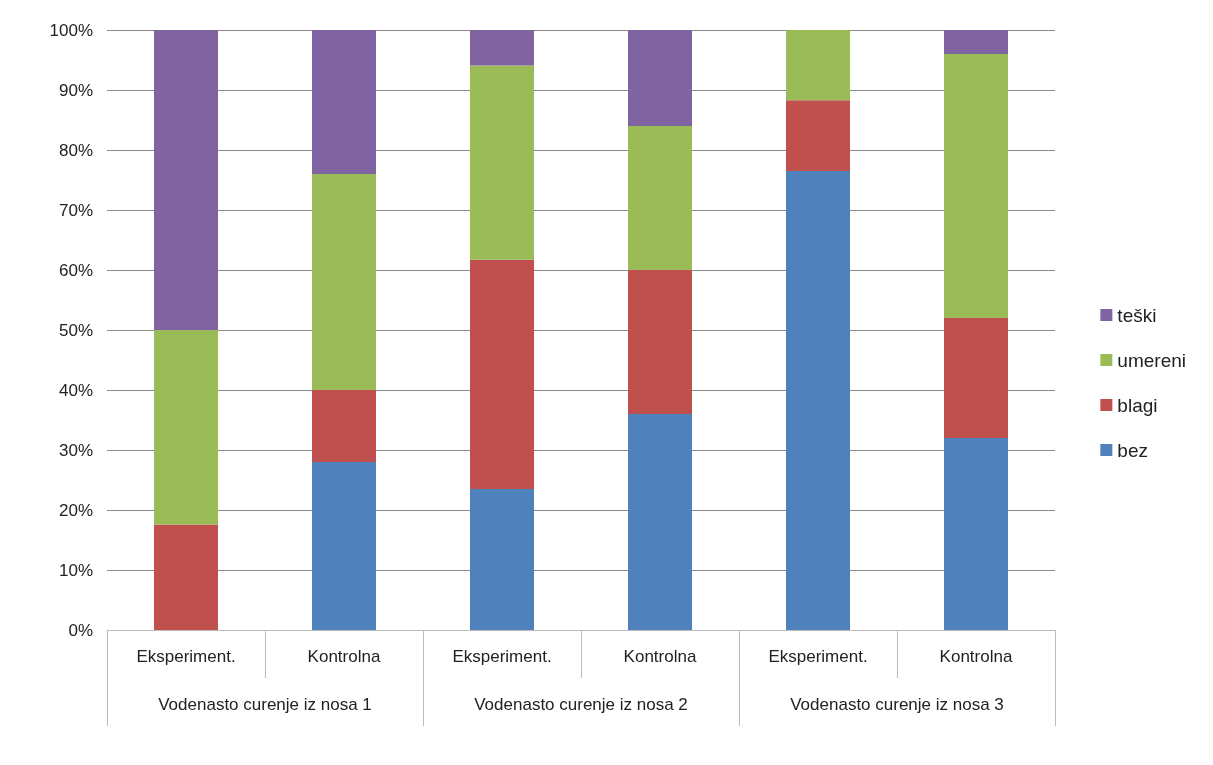  What do you see at coordinates (1137, 315) in the screenshot?
I see `legend-label: teški` at bounding box center [1137, 315].